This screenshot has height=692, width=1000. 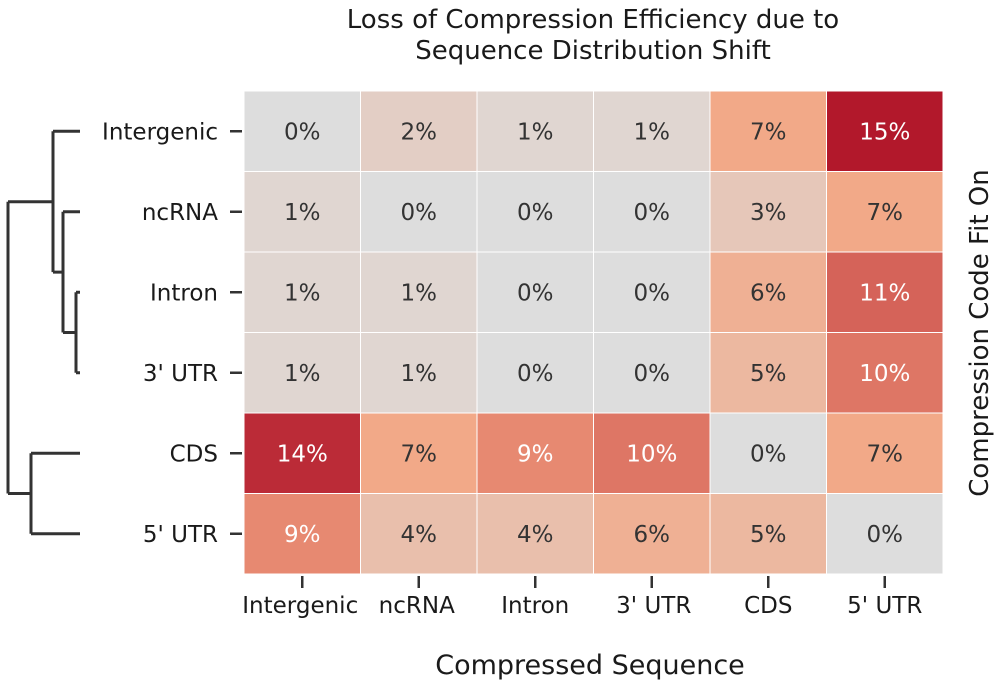 I want to click on chart-title-line-2: Sequence Distribution Shift, so click(x=593, y=51).